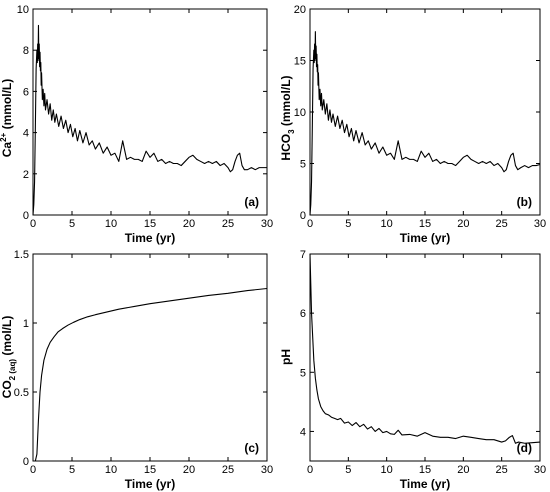 The height and width of the screenshot is (492, 550). Describe the element at coordinates (21, 255) in the screenshot. I see `y-tick-label: 1.5` at that location.